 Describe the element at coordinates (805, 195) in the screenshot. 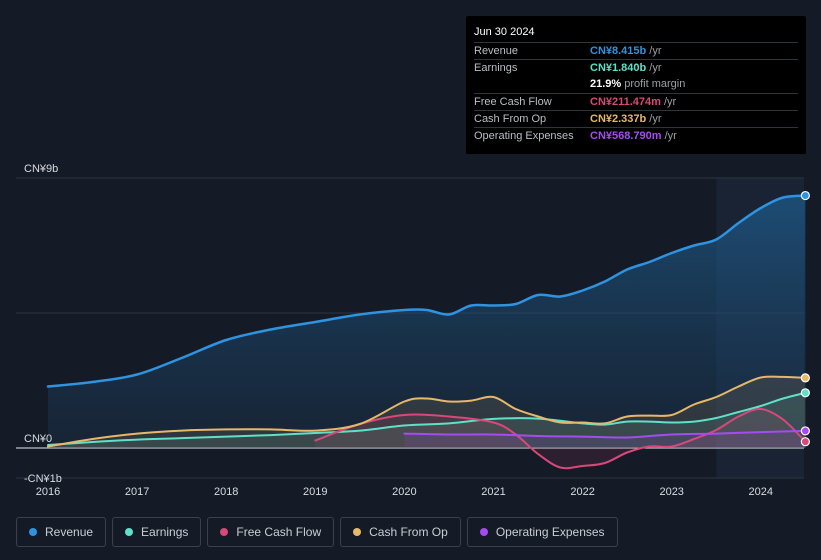

I see `revenue-endpoint` at that location.